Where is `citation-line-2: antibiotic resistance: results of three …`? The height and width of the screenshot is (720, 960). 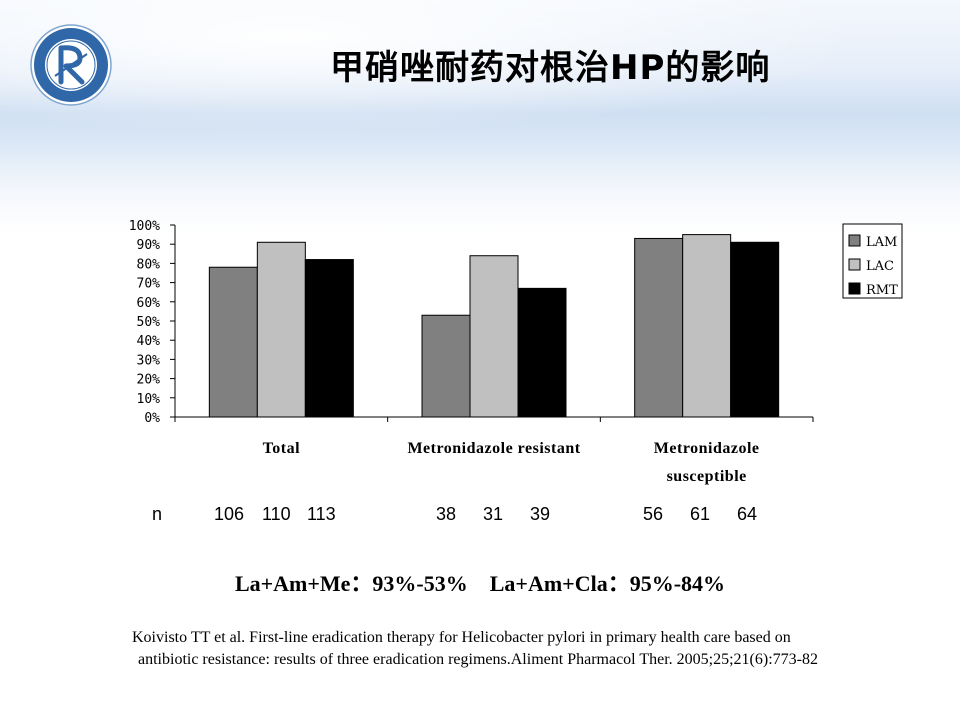
citation-line-2: antibiotic resistance: results of three … is located at coordinates (478, 659).